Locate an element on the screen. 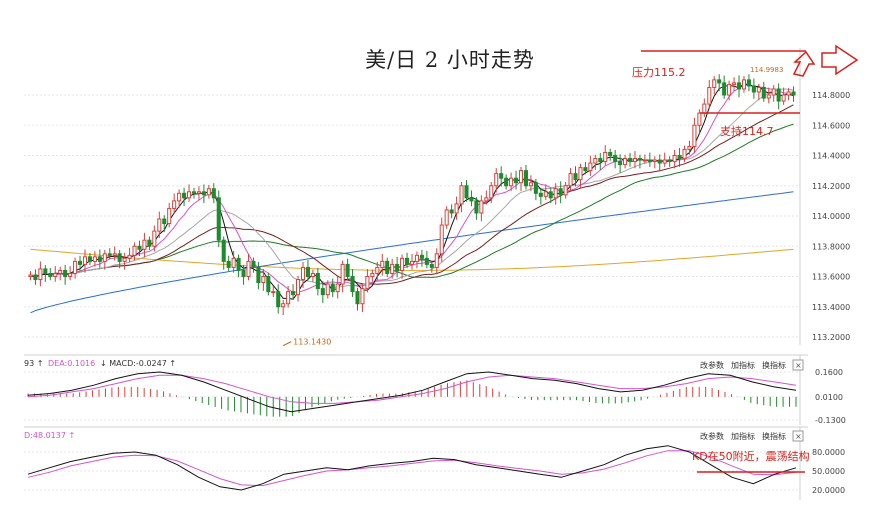  y-tick-label: 114.8000 is located at coordinates (831, 95).